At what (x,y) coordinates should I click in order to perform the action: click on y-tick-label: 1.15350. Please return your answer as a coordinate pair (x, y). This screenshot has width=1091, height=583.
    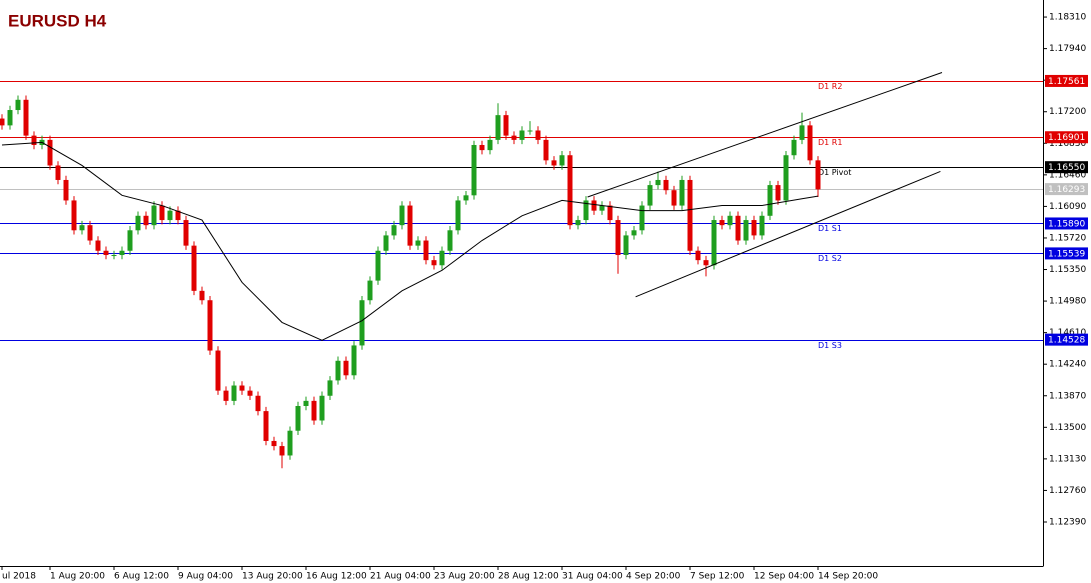
    Looking at the image, I should click on (1067, 270).